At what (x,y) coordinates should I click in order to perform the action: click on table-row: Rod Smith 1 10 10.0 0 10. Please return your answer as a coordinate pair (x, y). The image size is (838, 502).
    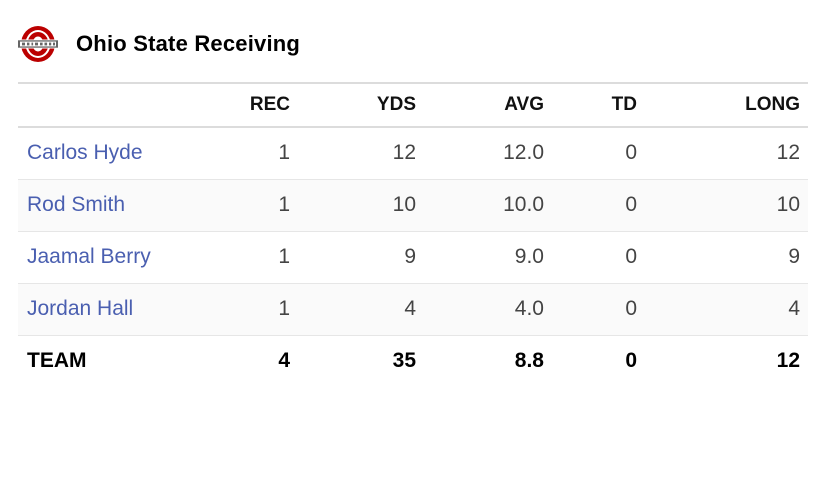
    Looking at the image, I should click on (413, 205).